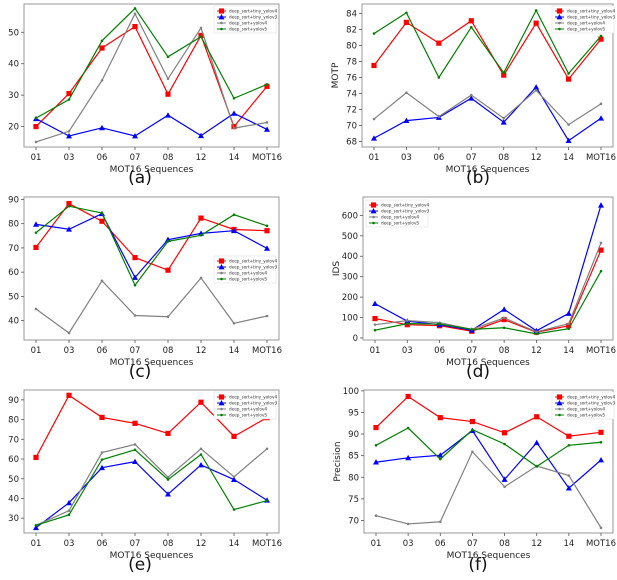 This screenshot has height=580, width=617. What do you see at coordinates (375, 351) in the screenshot?
I see `x-tick-label: 01` at bounding box center [375, 351].